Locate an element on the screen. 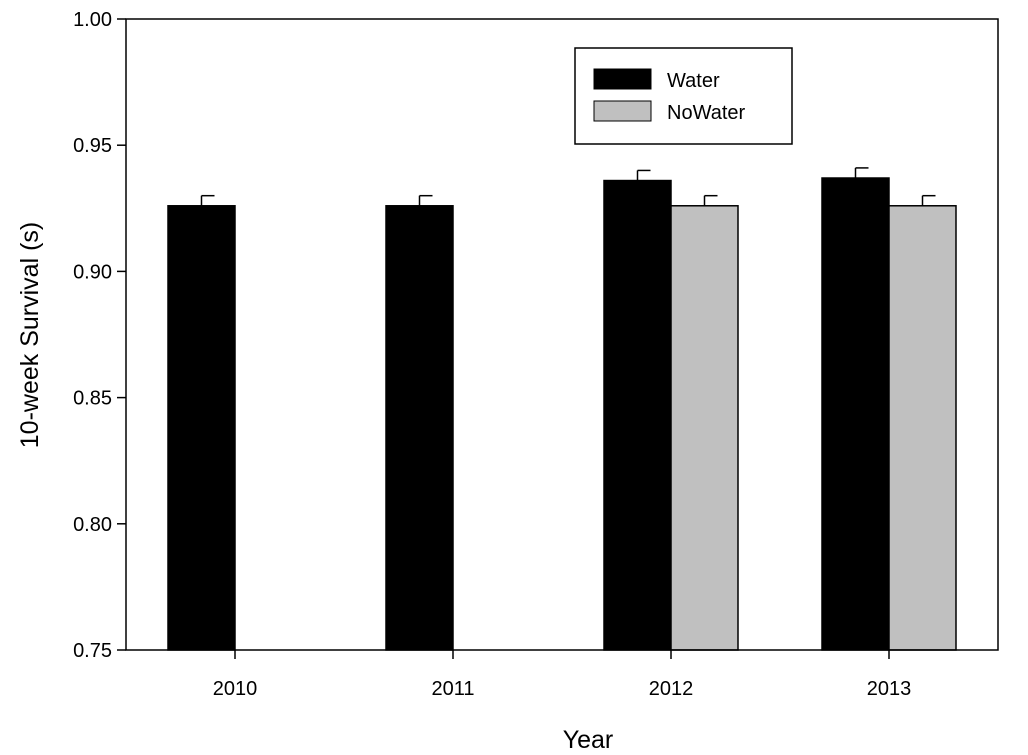 Image resolution: width=1028 pixels, height=755 pixels. y-tick-label: 0.80 is located at coordinates (92, 525).